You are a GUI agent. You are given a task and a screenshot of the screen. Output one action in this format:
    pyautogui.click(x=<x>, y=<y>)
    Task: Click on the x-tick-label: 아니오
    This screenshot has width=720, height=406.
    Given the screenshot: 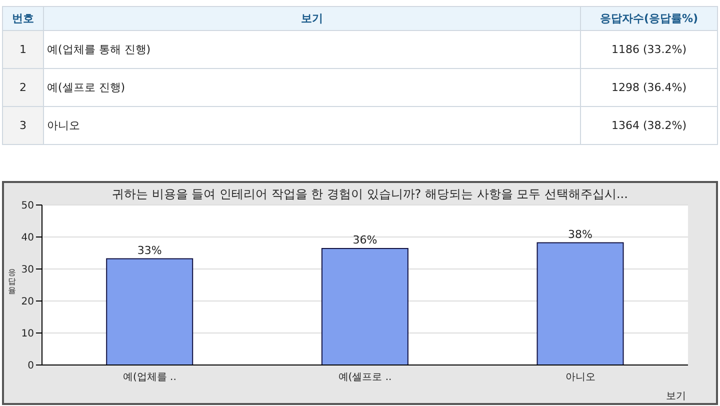 What is the action you would take?
    pyautogui.click(x=580, y=378)
    